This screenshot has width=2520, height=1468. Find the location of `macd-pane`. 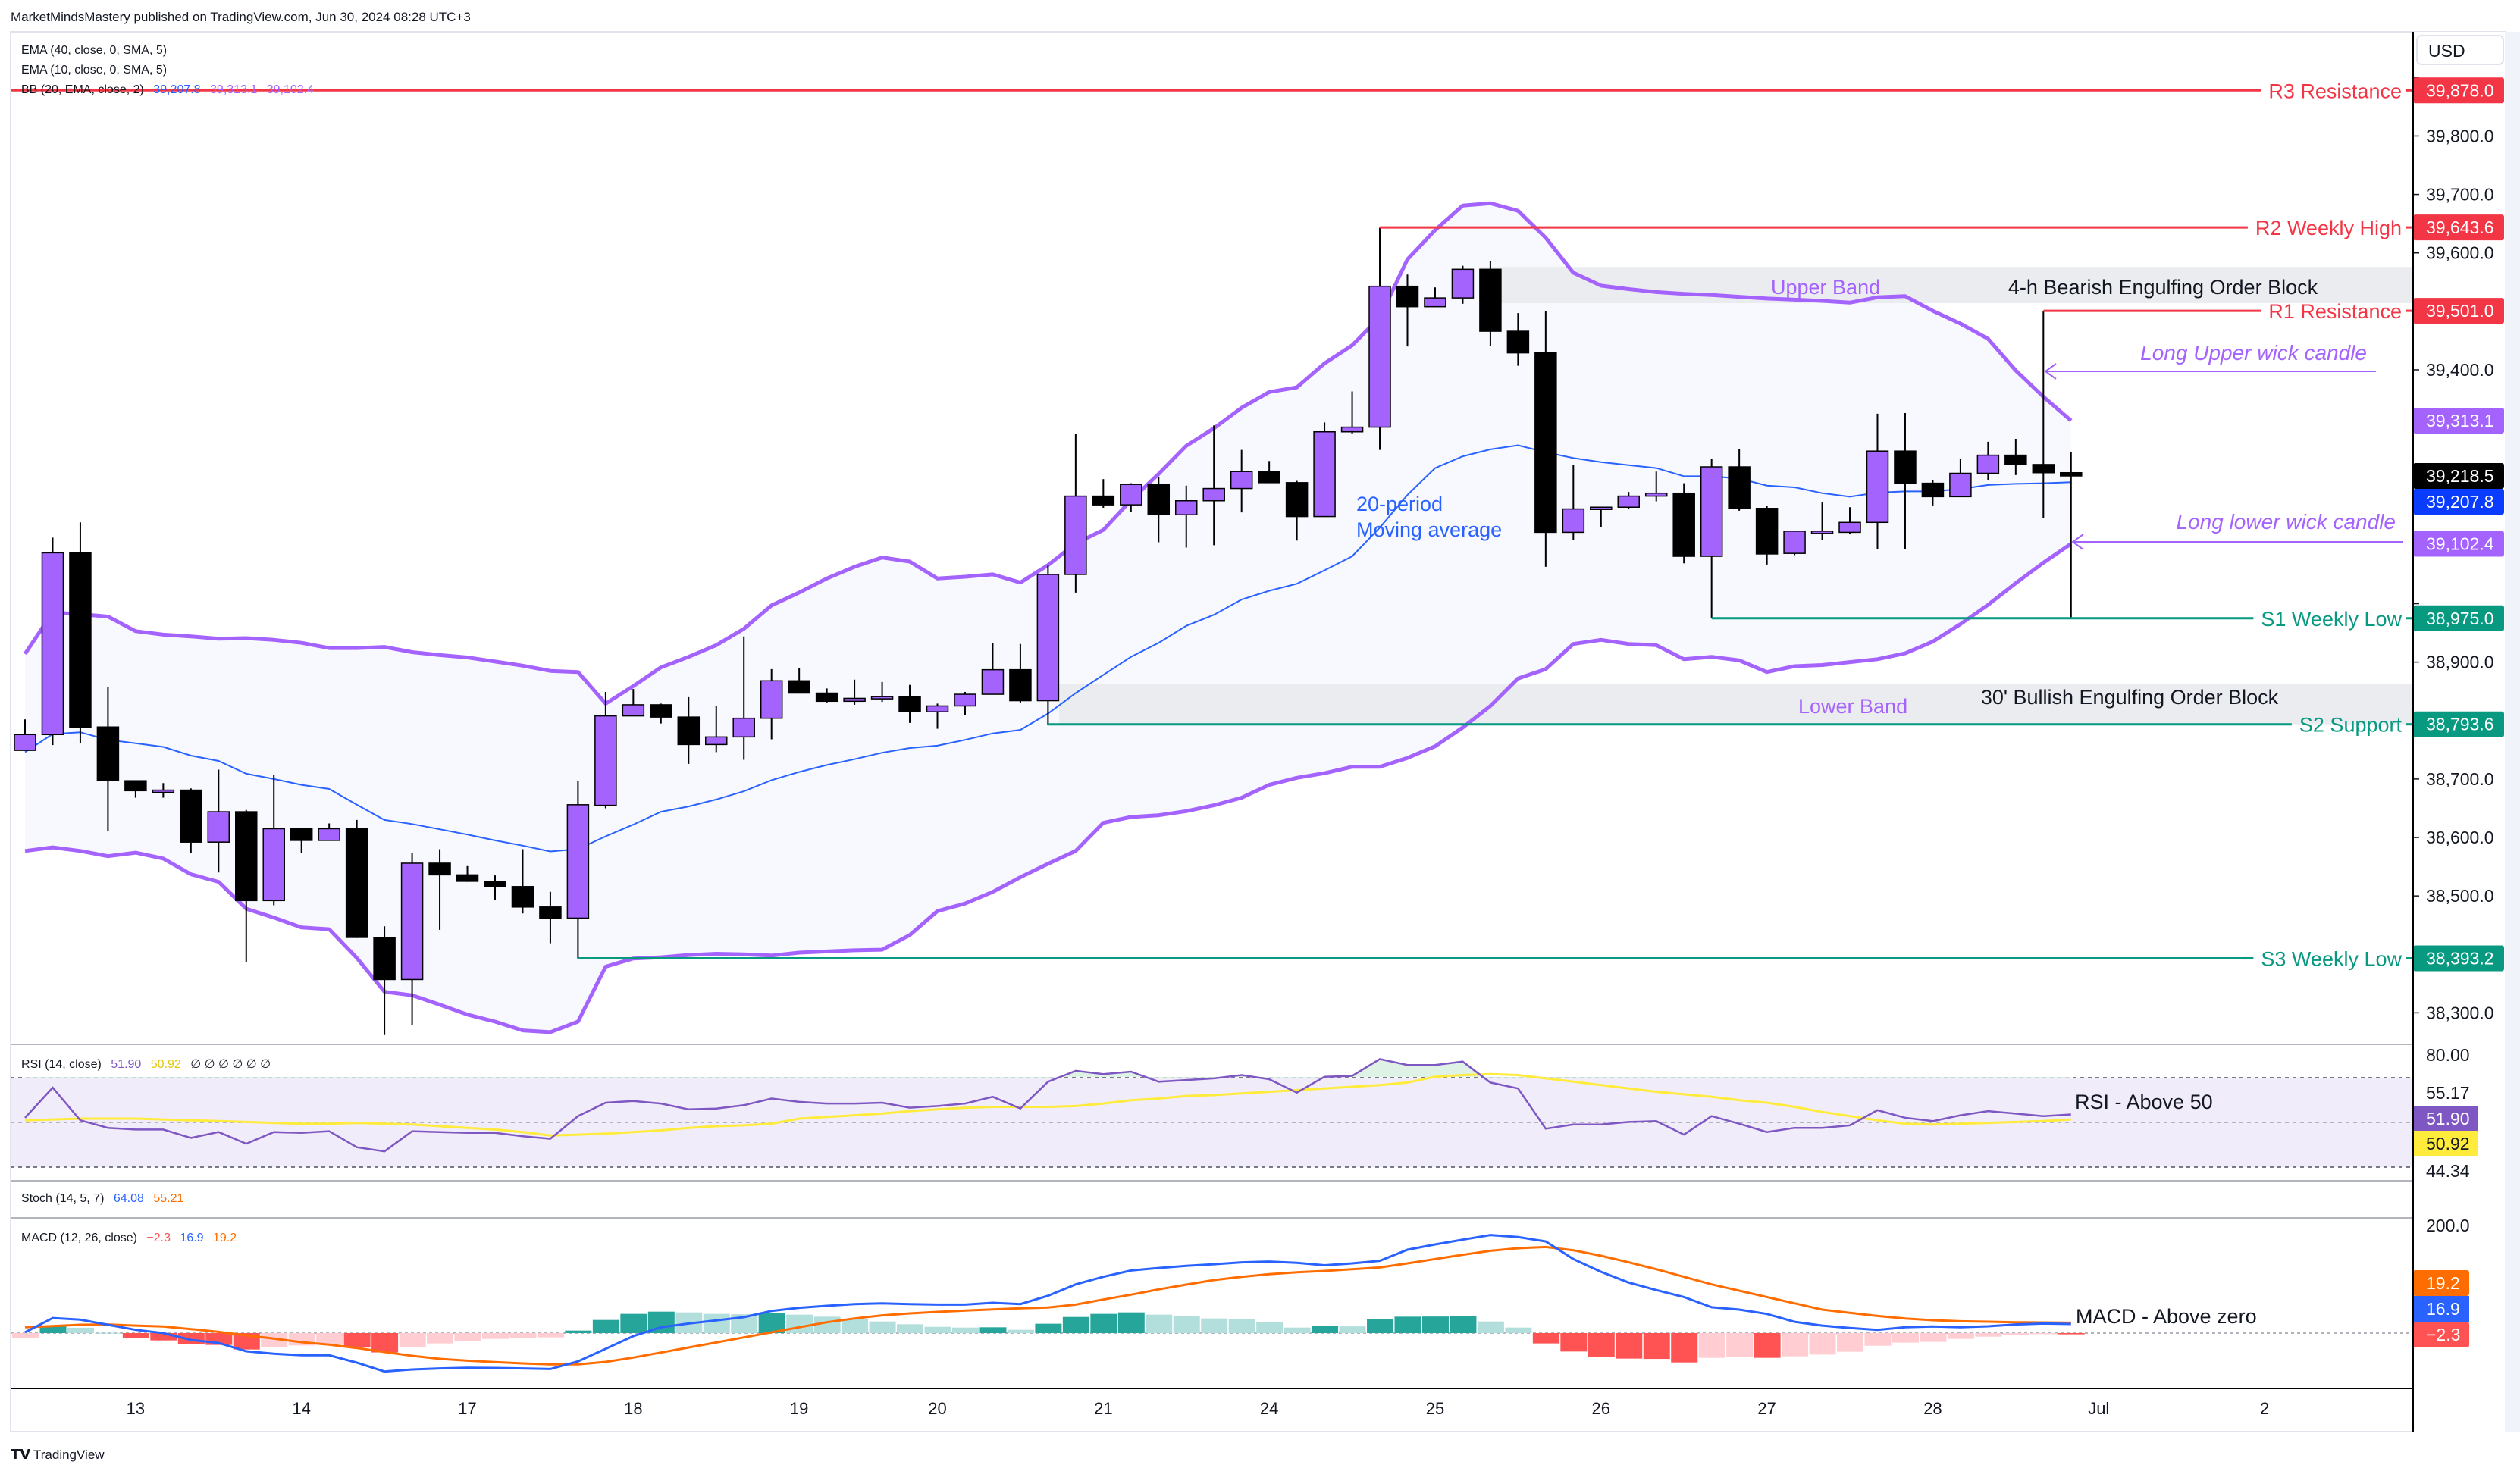

macd-pane is located at coordinates (1212, 1303).